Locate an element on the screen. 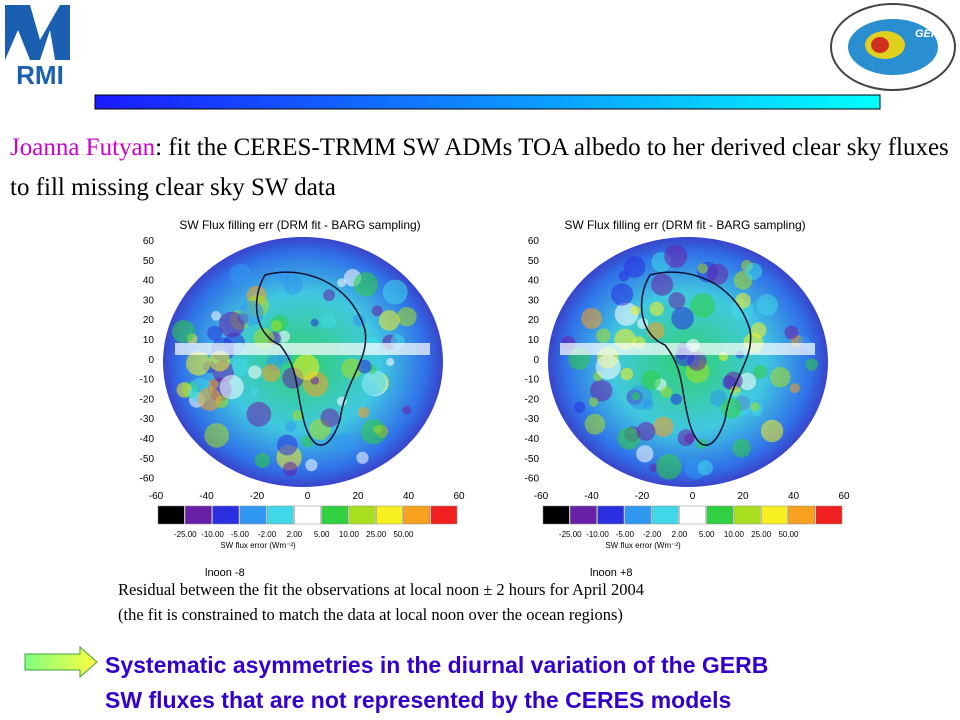 This screenshot has width=960, height=720. colorbar-label: 25.00 is located at coordinates (376, 534).